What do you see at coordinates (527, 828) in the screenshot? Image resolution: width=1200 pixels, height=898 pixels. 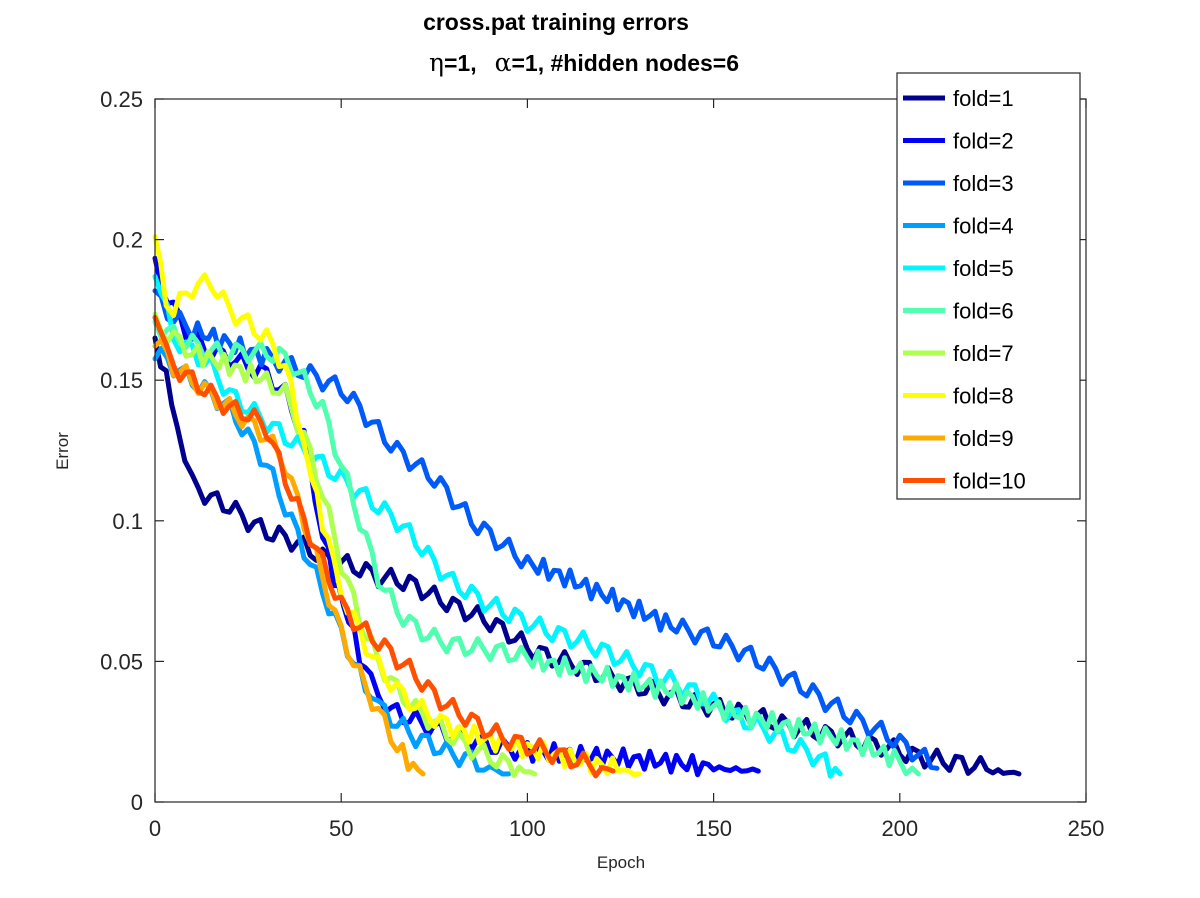 I see `x-tick-label-2: 100` at bounding box center [527, 828].